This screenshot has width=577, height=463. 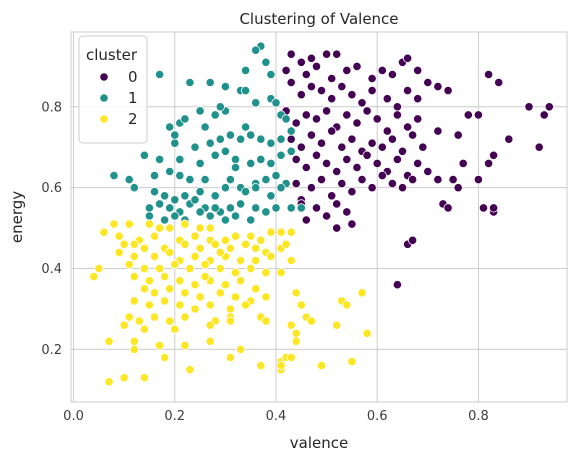 What do you see at coordinates (174, 416) in the screenshot?
I see `x-tick-label: 0.2` at bounding box center [174, 416].